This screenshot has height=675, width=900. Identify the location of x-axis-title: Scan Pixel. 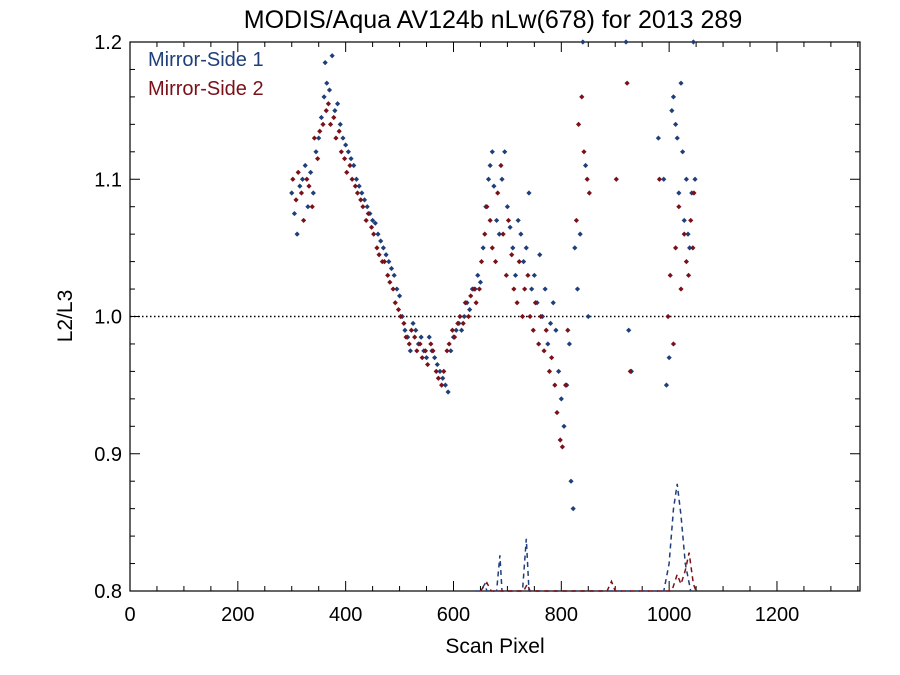
(494, 646).